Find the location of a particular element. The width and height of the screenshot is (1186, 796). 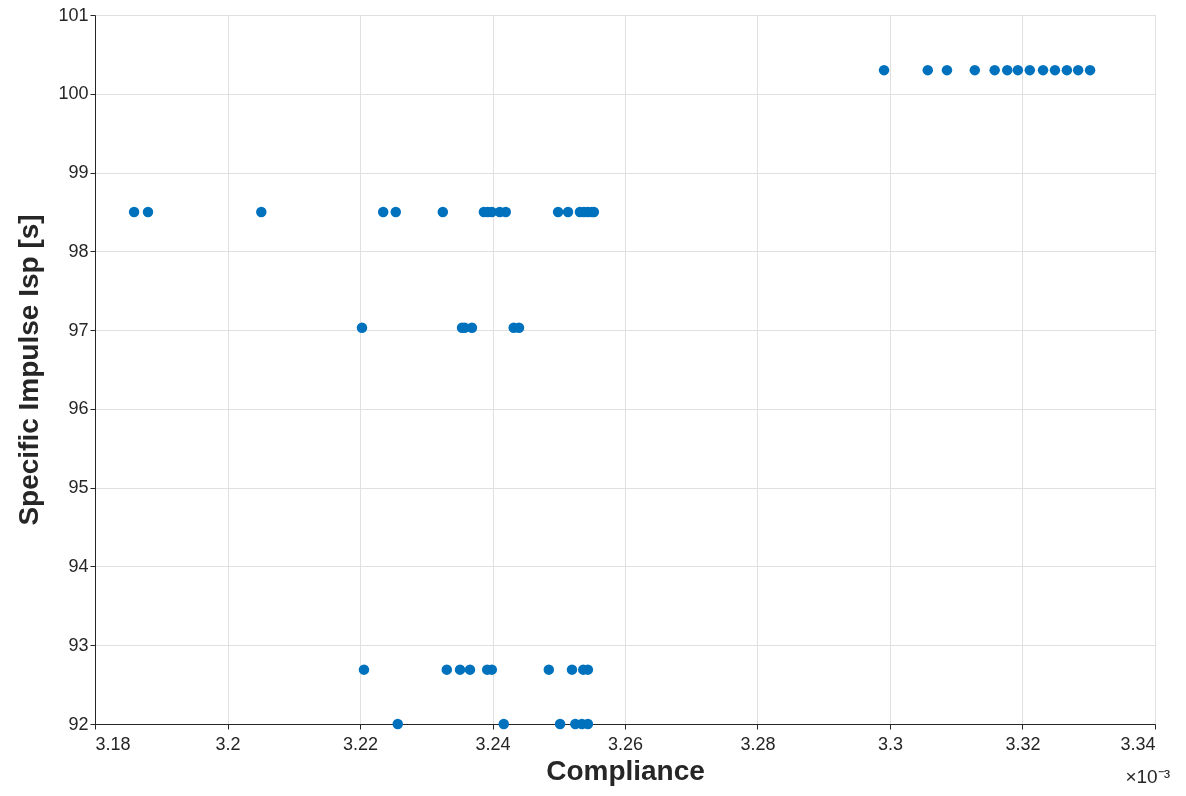

y-tick-label: 94 is located at coordinates (78, 565).